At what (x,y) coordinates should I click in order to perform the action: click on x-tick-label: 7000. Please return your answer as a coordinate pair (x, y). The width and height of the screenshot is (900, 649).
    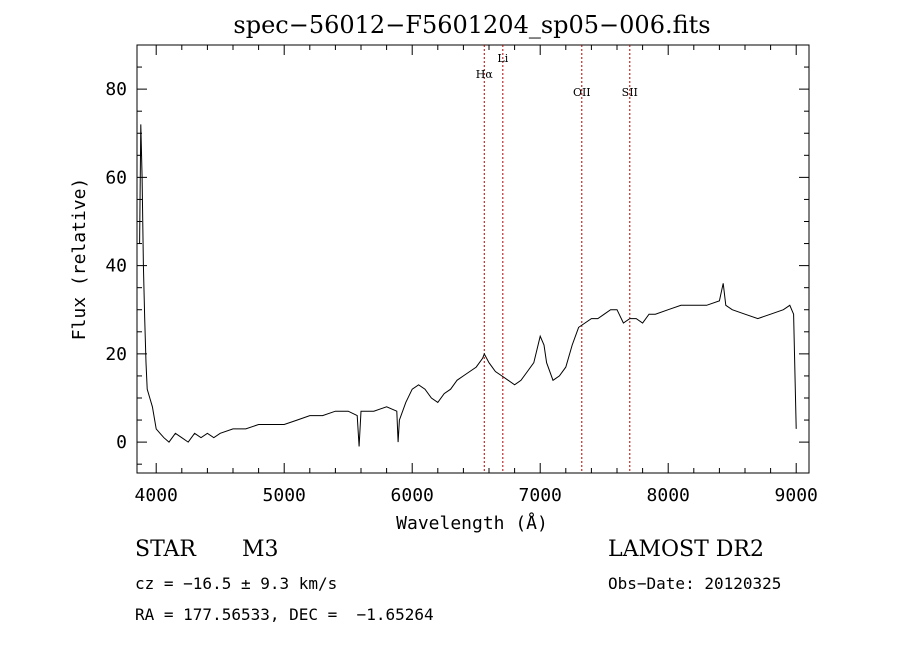
    Looking at the image, I should click on (540, 495).